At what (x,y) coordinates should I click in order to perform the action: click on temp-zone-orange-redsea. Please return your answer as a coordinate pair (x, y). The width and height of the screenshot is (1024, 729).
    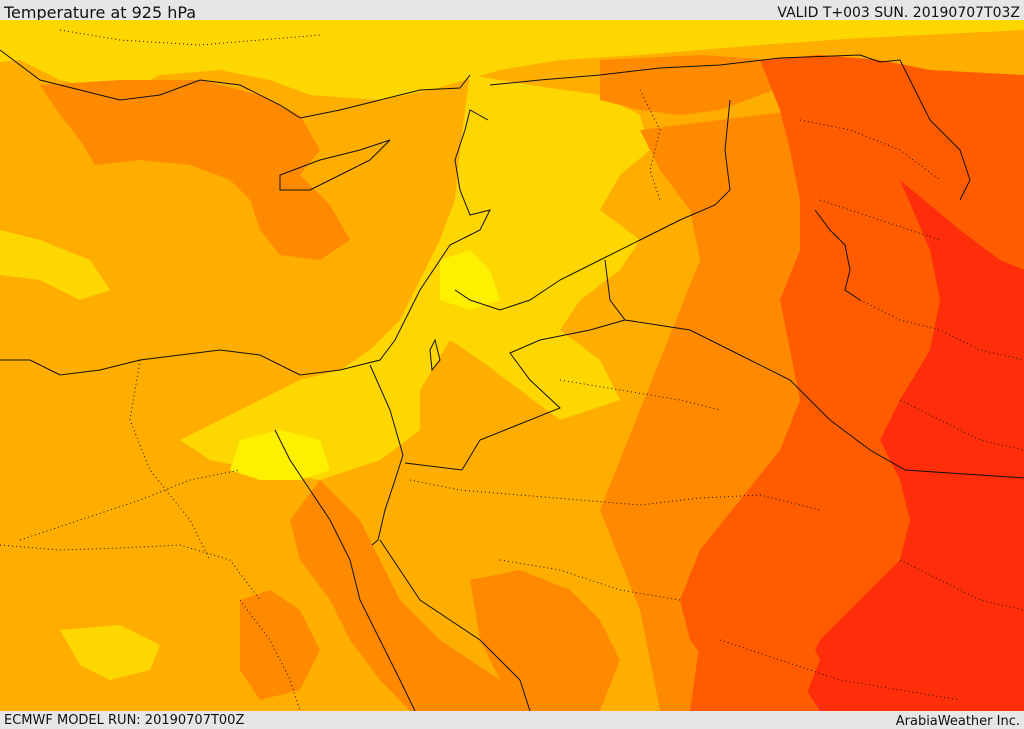
    Looking at the image, I should click on (405, 595).